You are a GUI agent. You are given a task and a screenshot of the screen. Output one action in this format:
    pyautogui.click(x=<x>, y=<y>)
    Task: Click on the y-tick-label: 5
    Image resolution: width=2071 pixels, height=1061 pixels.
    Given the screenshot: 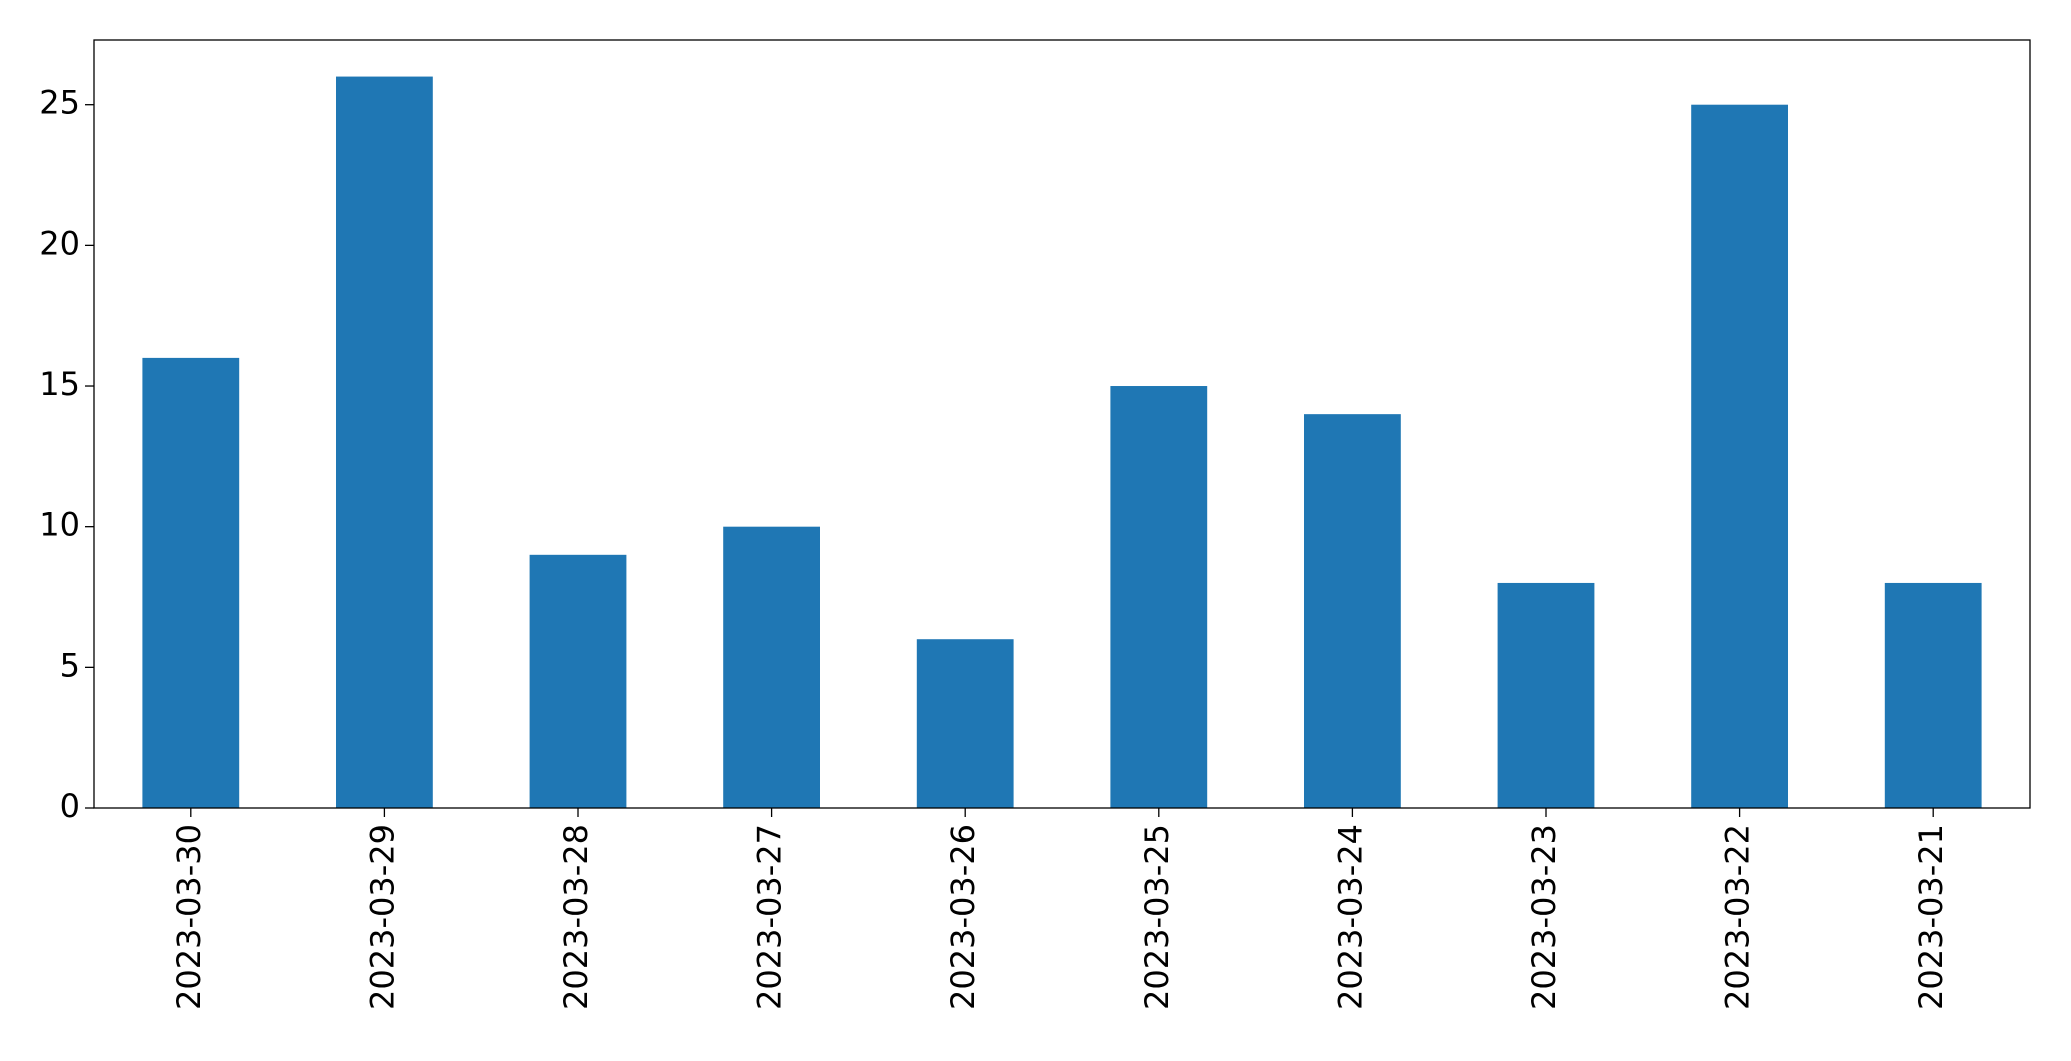 What is the action you would take?
    pyautogui.click(x=70, y=665)
    